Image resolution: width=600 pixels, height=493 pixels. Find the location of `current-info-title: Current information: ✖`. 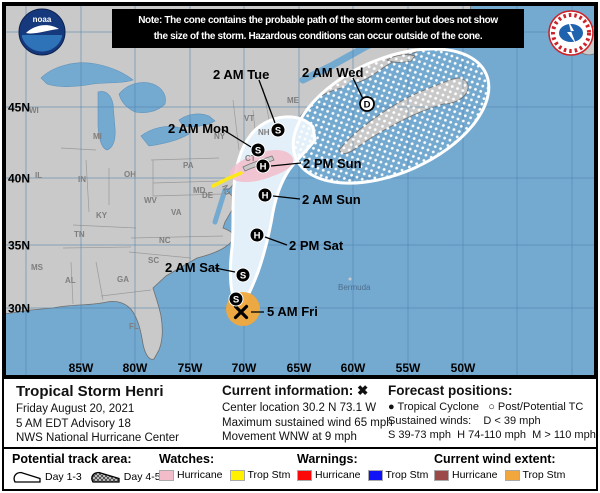

current-info-title: Current information: ✖ is located at coordinates (295, 390).